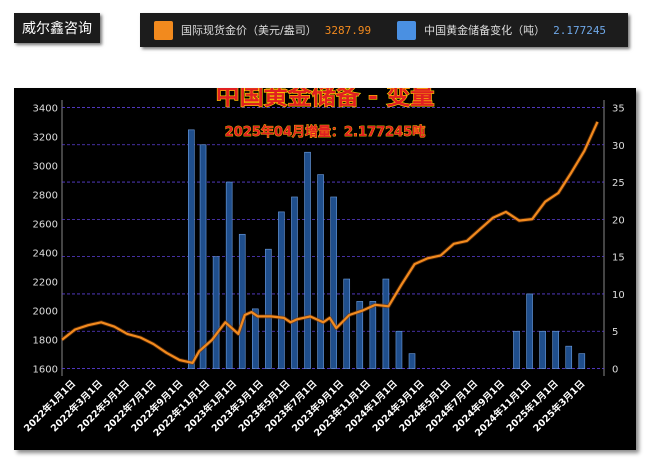 This screenshot has height=469, width=660. I want to click on left-axis-tick-label: 2000, so click(45, 312).